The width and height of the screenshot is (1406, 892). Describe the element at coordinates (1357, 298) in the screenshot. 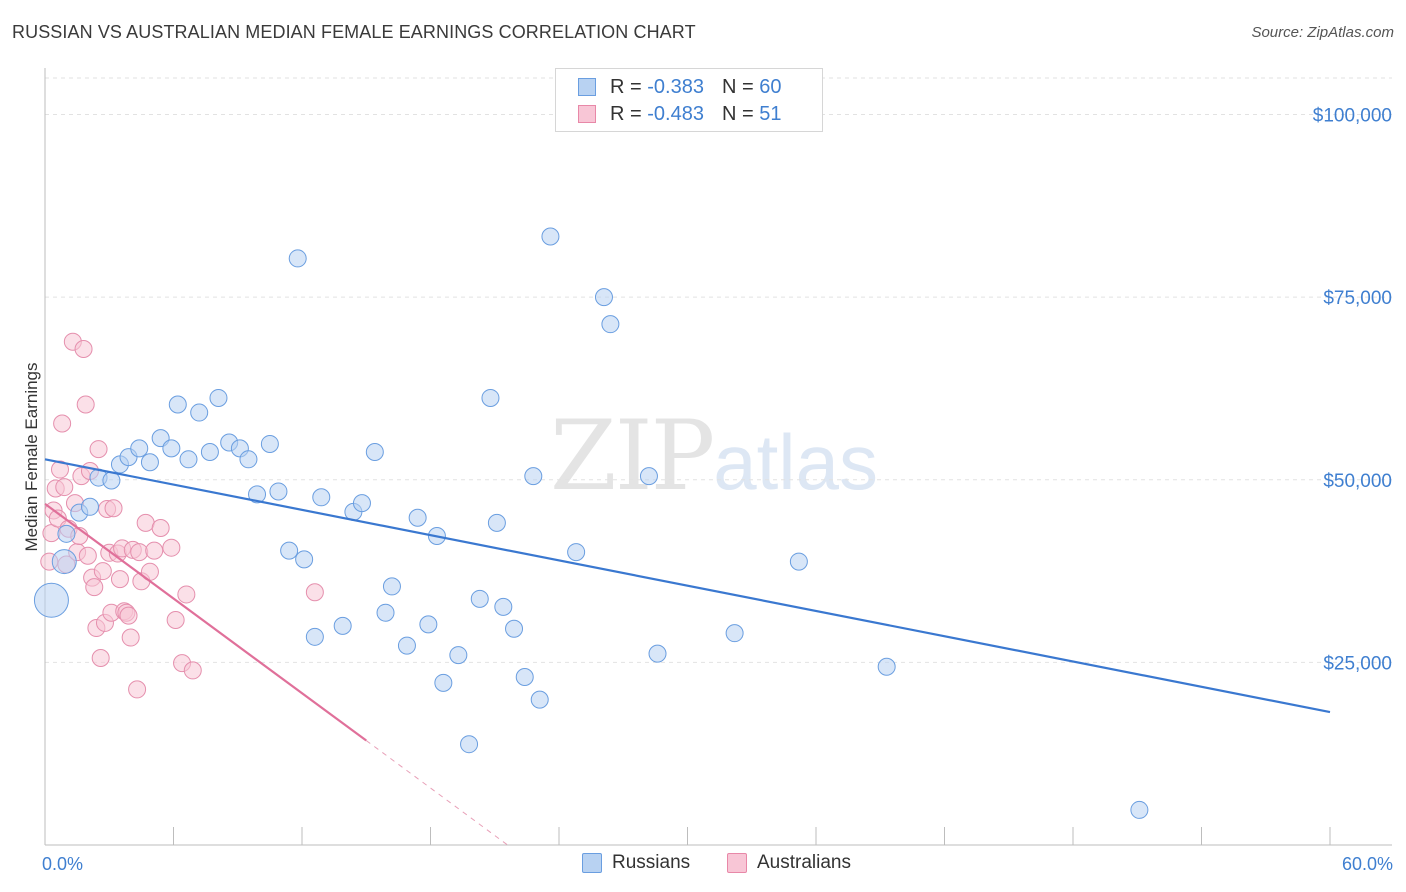

I see `y-tick-label: $75,000` at that location.